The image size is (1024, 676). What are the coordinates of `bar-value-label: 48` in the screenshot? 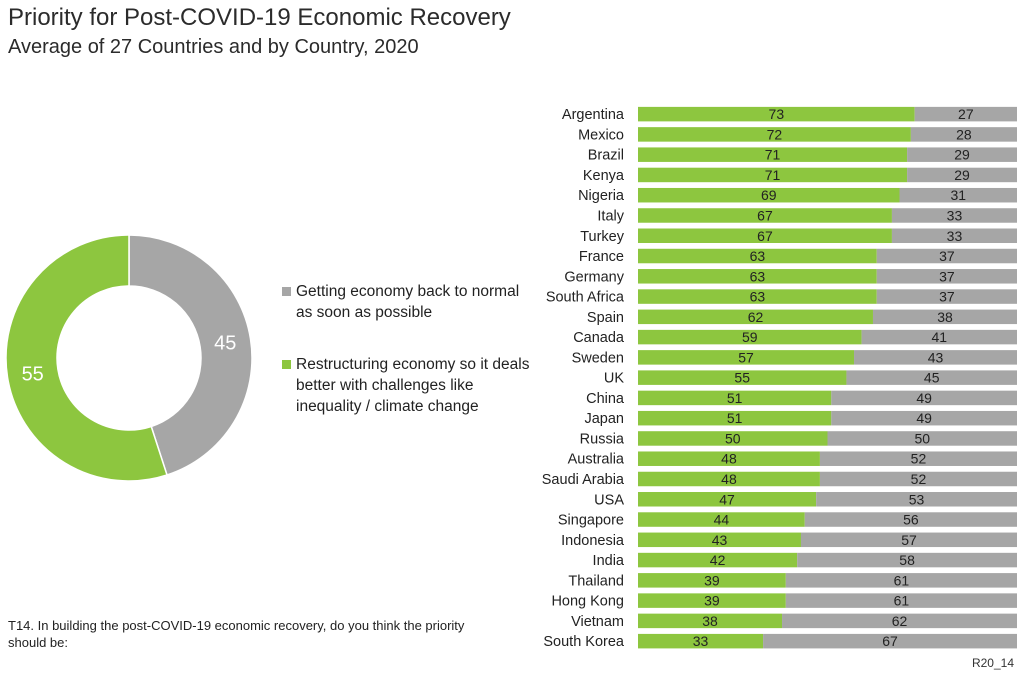 It's located at (729, 459).